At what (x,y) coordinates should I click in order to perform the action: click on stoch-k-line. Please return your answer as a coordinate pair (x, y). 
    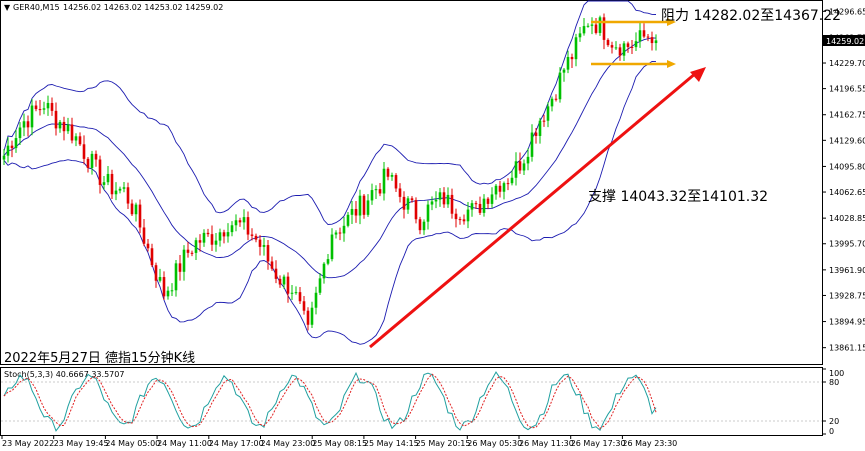
    Looking at the image, I should click on (330, 401).